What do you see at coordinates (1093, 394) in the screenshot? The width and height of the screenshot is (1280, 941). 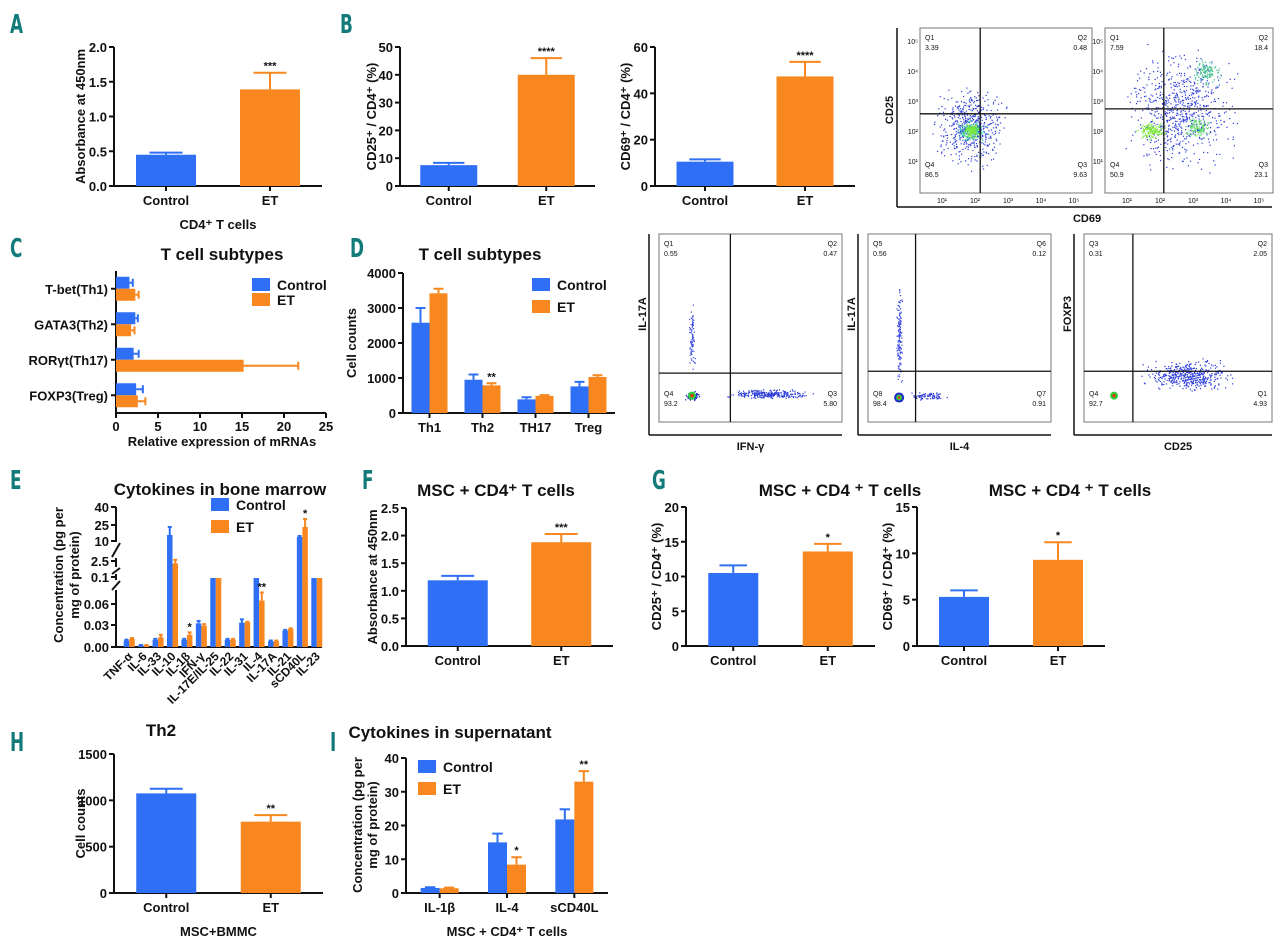 I see `quadrant-name: Q4` at bounding box center [1093, 394].